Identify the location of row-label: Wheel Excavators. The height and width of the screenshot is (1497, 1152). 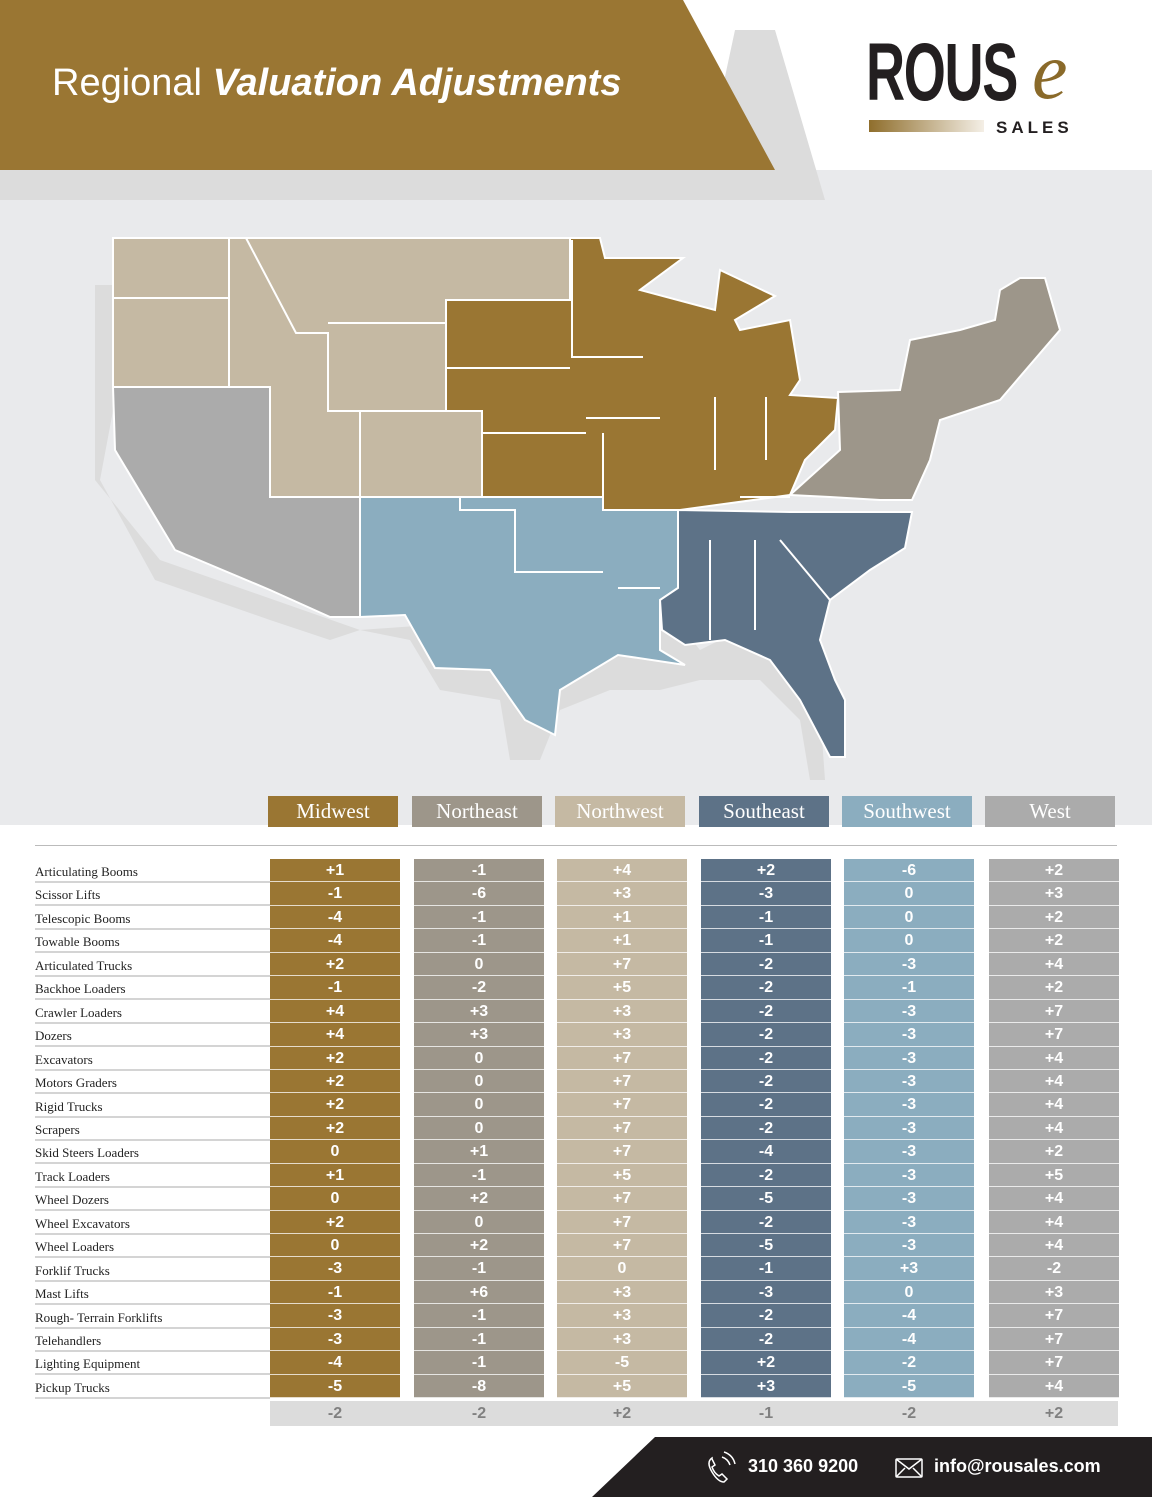
(152, 1223).